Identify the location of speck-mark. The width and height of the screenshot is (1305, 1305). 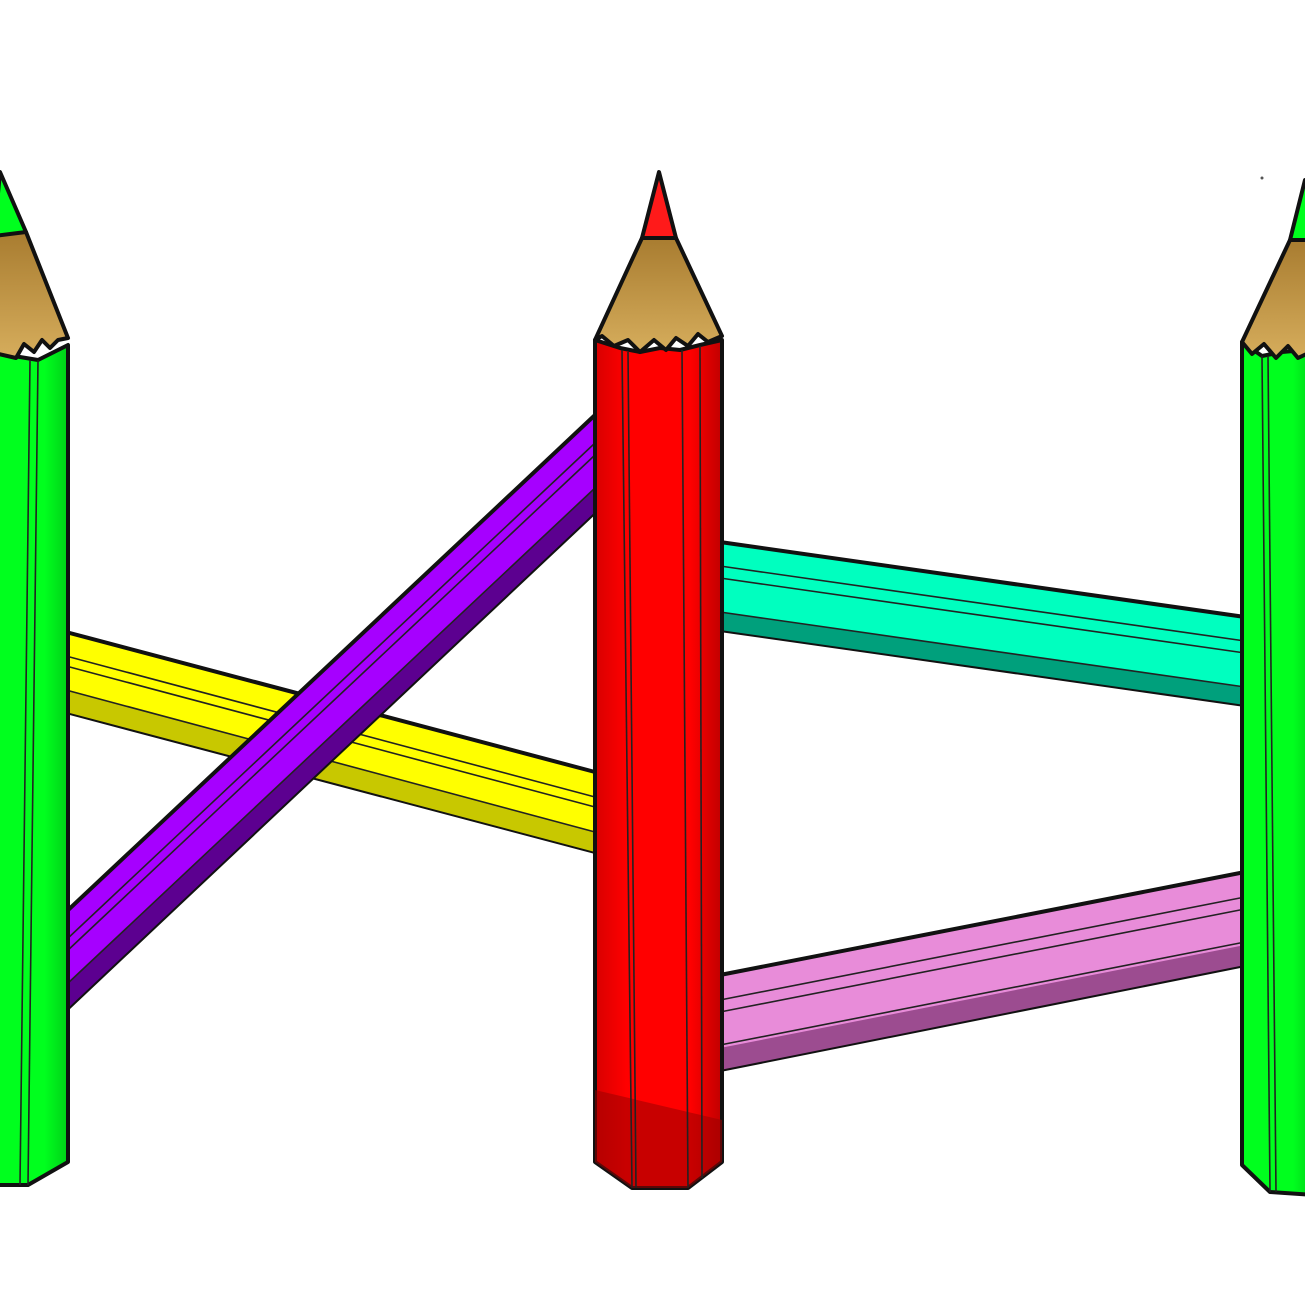
(1262, 178).